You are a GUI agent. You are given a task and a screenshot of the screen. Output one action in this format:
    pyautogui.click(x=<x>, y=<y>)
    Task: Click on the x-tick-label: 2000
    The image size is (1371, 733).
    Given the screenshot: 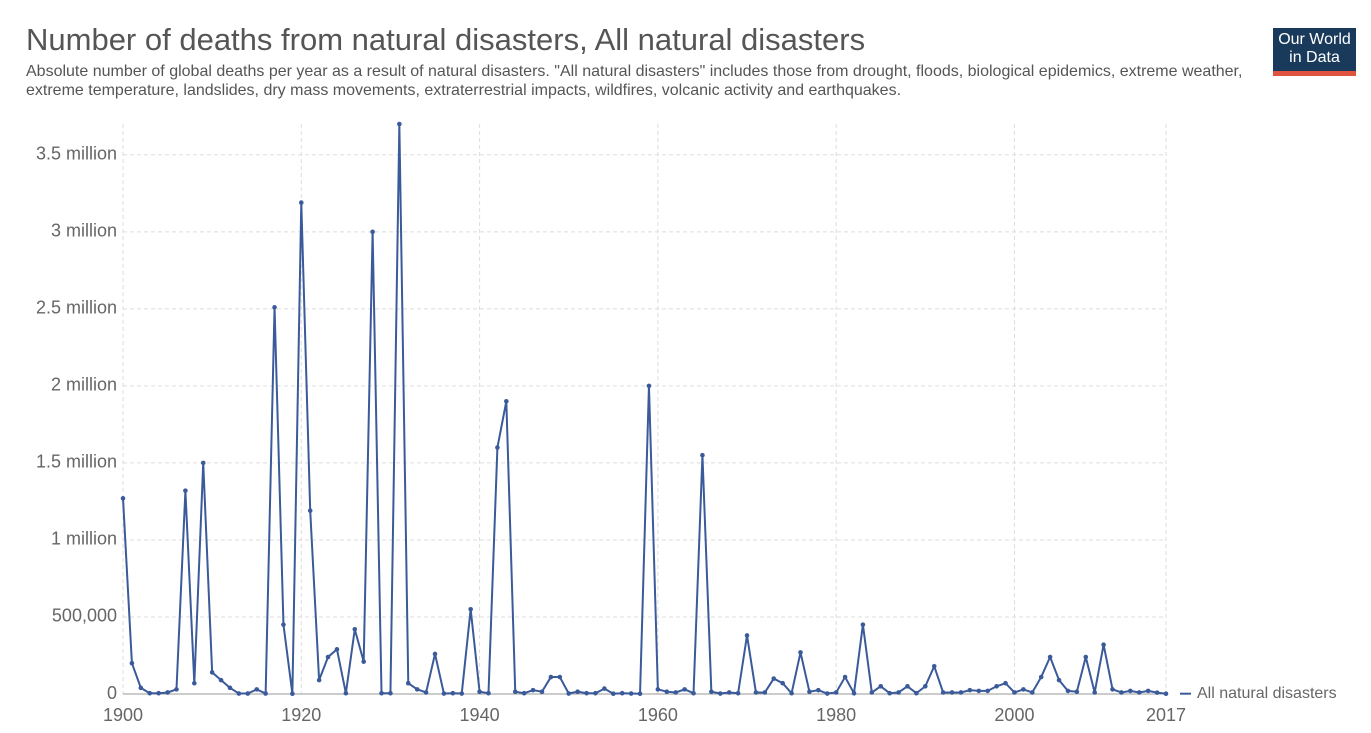 What is the action you would take?
    pyautogui.click(x=1014, y=715)
    